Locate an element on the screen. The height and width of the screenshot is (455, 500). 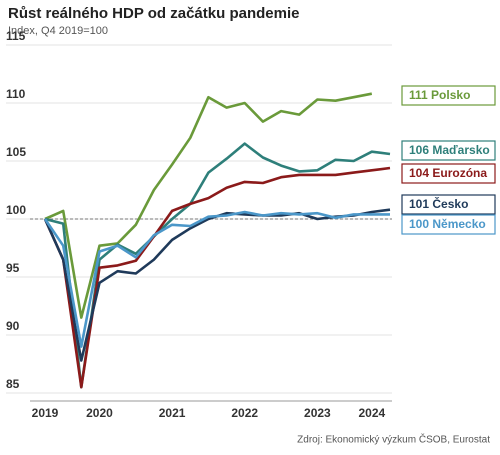
series-label: 111 Polsko is located at coordinates (439, 95).